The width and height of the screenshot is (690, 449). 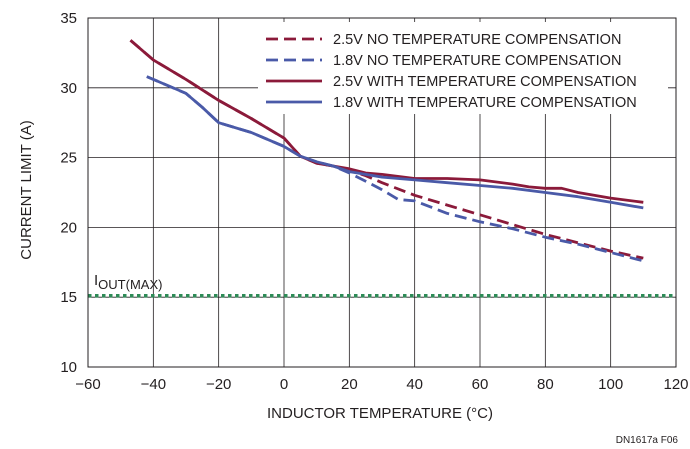 What do you see at coordinates (477, 61) in the screenshot?
I see `legend-label-1: 1.8V NO TEMPERATURE COMPENSATION` at bounding box center [477, 61].